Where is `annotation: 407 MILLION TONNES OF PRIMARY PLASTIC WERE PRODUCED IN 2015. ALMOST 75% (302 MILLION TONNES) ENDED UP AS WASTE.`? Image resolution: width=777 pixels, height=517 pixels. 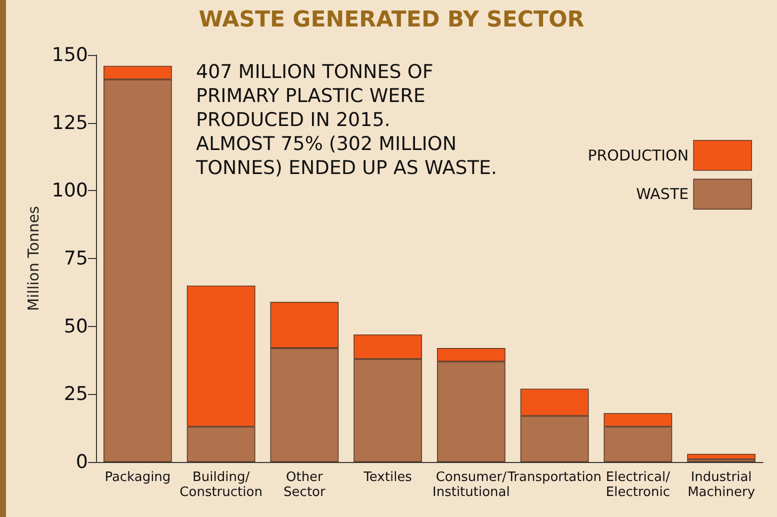 annotation: 407 MILLION TONNES OF PRIMARY PLASTIC WERE PRODUCED IN 2015. ALMOST 75% (302 MILLION TONNES) ENDED UP AS WASTE. is located at coordinates (346, 120).